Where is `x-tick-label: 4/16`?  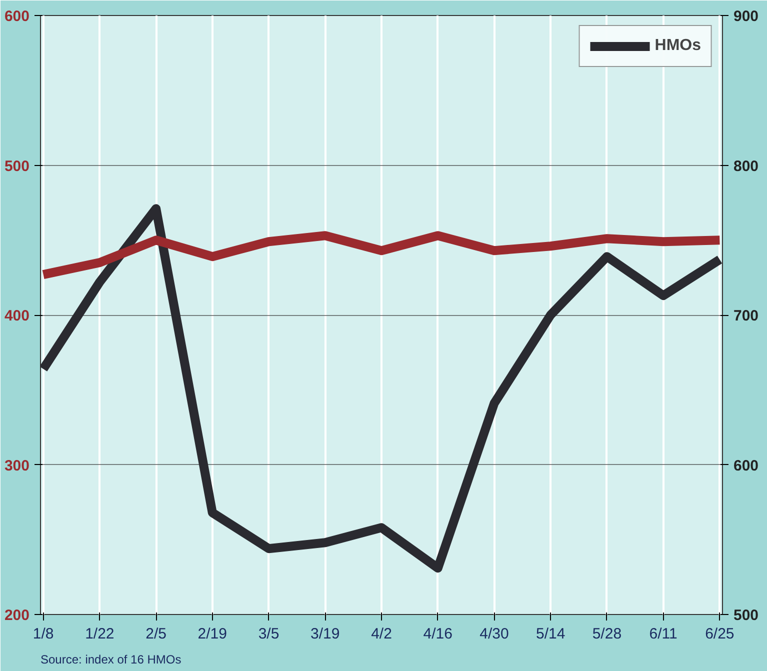 x-tick-label: 4/16 is located at coordinates (437, 634).